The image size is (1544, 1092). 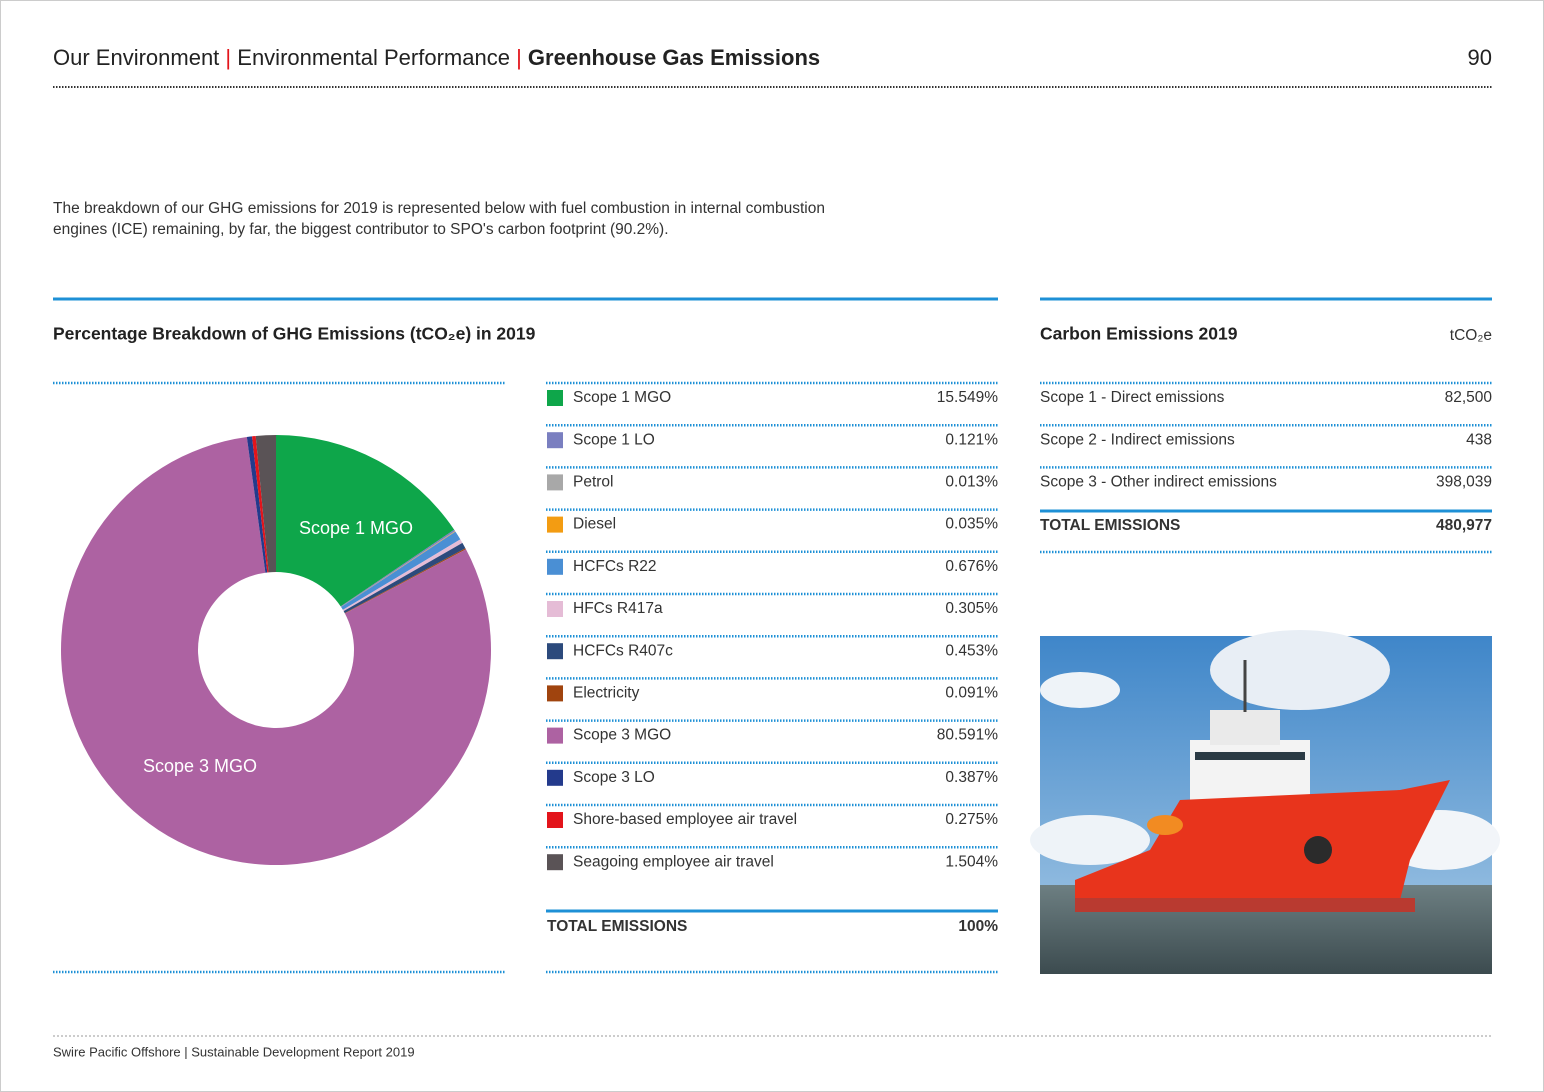 I want to click on donut-chart, so click(x=276, y=650).